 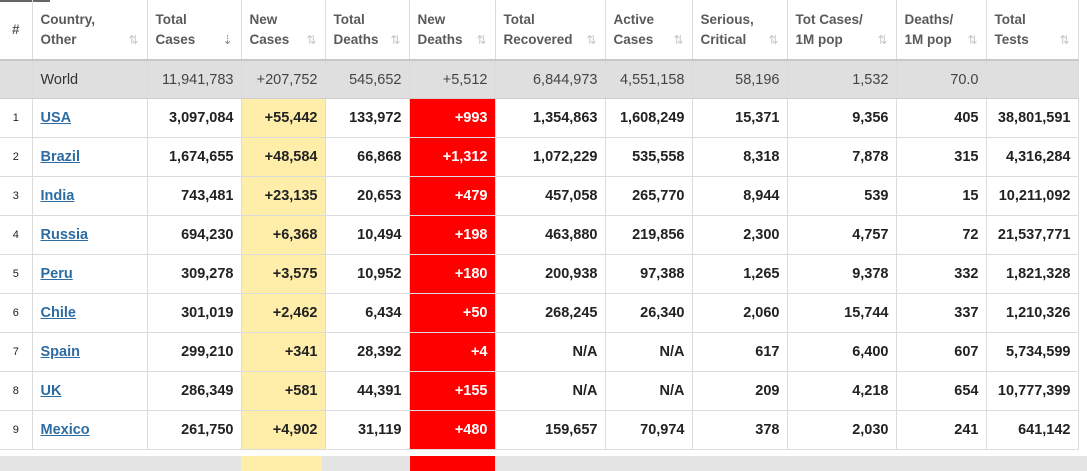 I want to click on country-cell: Chile, so click(x=90, y=313).